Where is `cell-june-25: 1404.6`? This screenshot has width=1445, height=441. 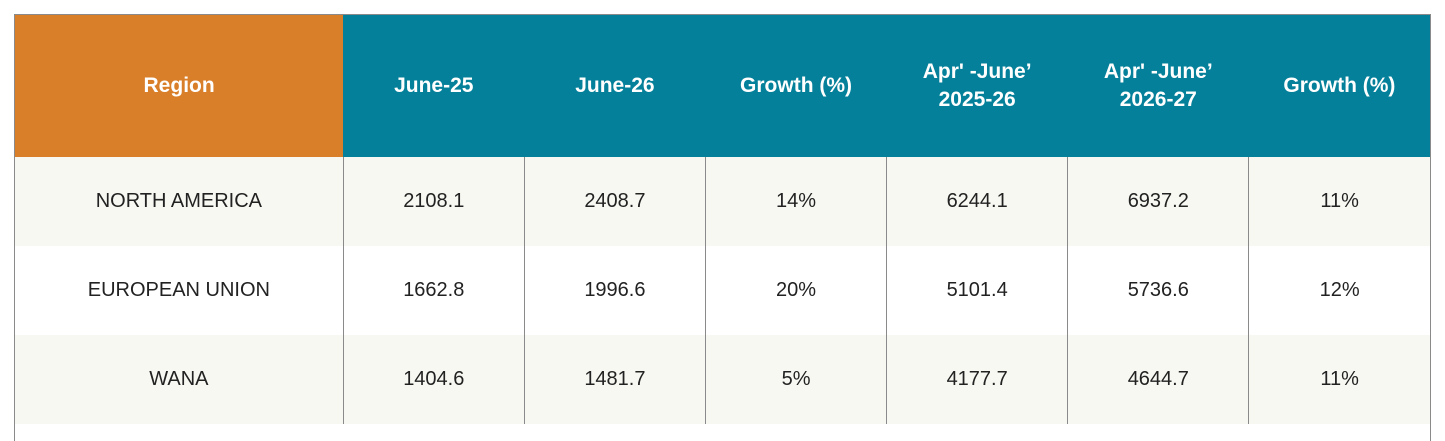 cell-june-25: 1404.6 is located at coordinates (433, 379).